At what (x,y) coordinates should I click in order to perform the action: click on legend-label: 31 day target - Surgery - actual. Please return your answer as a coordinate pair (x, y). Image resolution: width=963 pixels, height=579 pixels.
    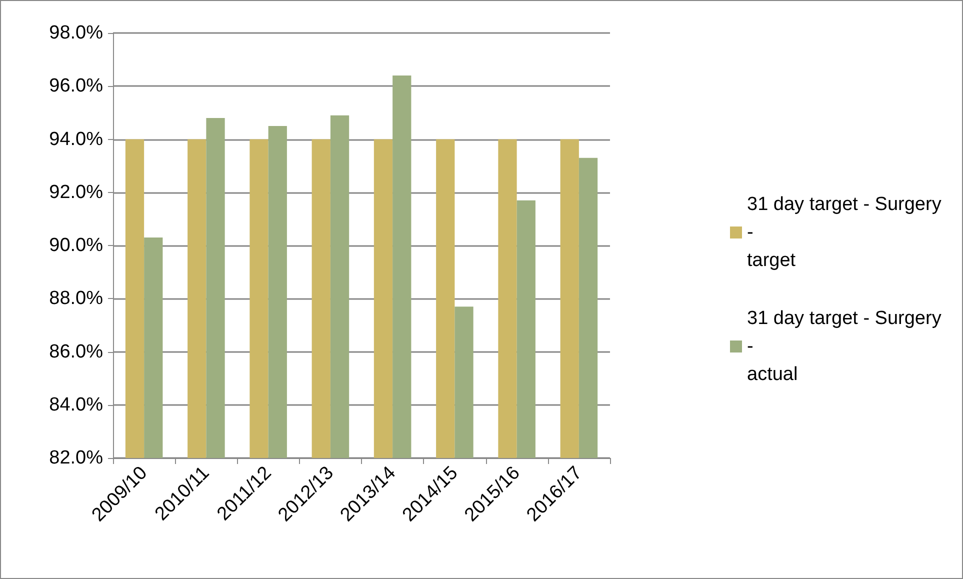
    Looking at the image, I should click on (847, 346).